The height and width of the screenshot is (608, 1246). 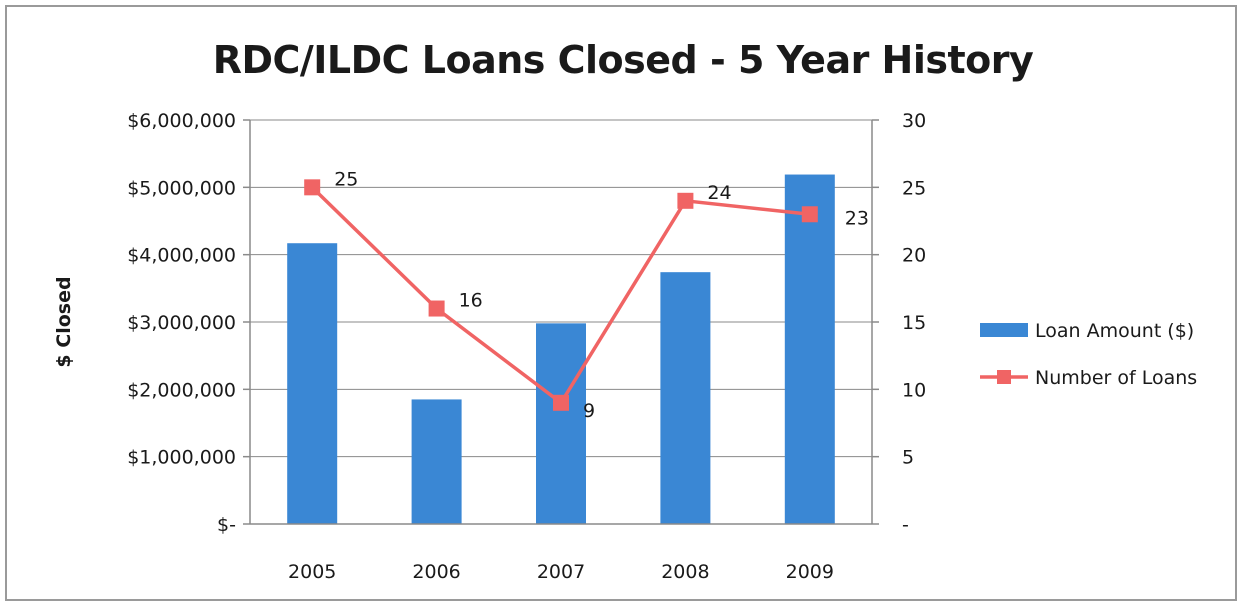 I want to click on y-tick-label: $1,000,000, so click(x=181, y=458).